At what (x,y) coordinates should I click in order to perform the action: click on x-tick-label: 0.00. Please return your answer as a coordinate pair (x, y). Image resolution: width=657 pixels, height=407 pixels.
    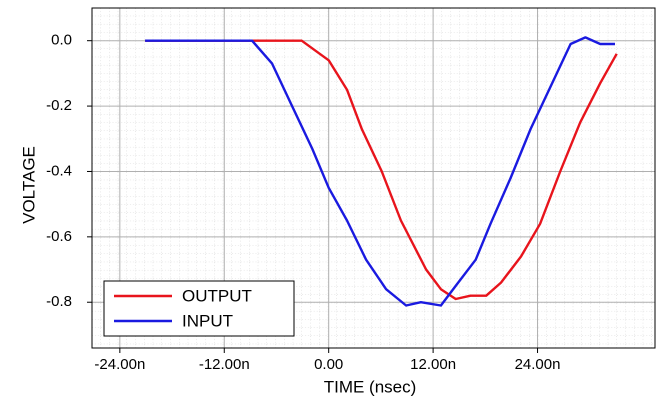
    Looking at the image, I should click on (328, 364).